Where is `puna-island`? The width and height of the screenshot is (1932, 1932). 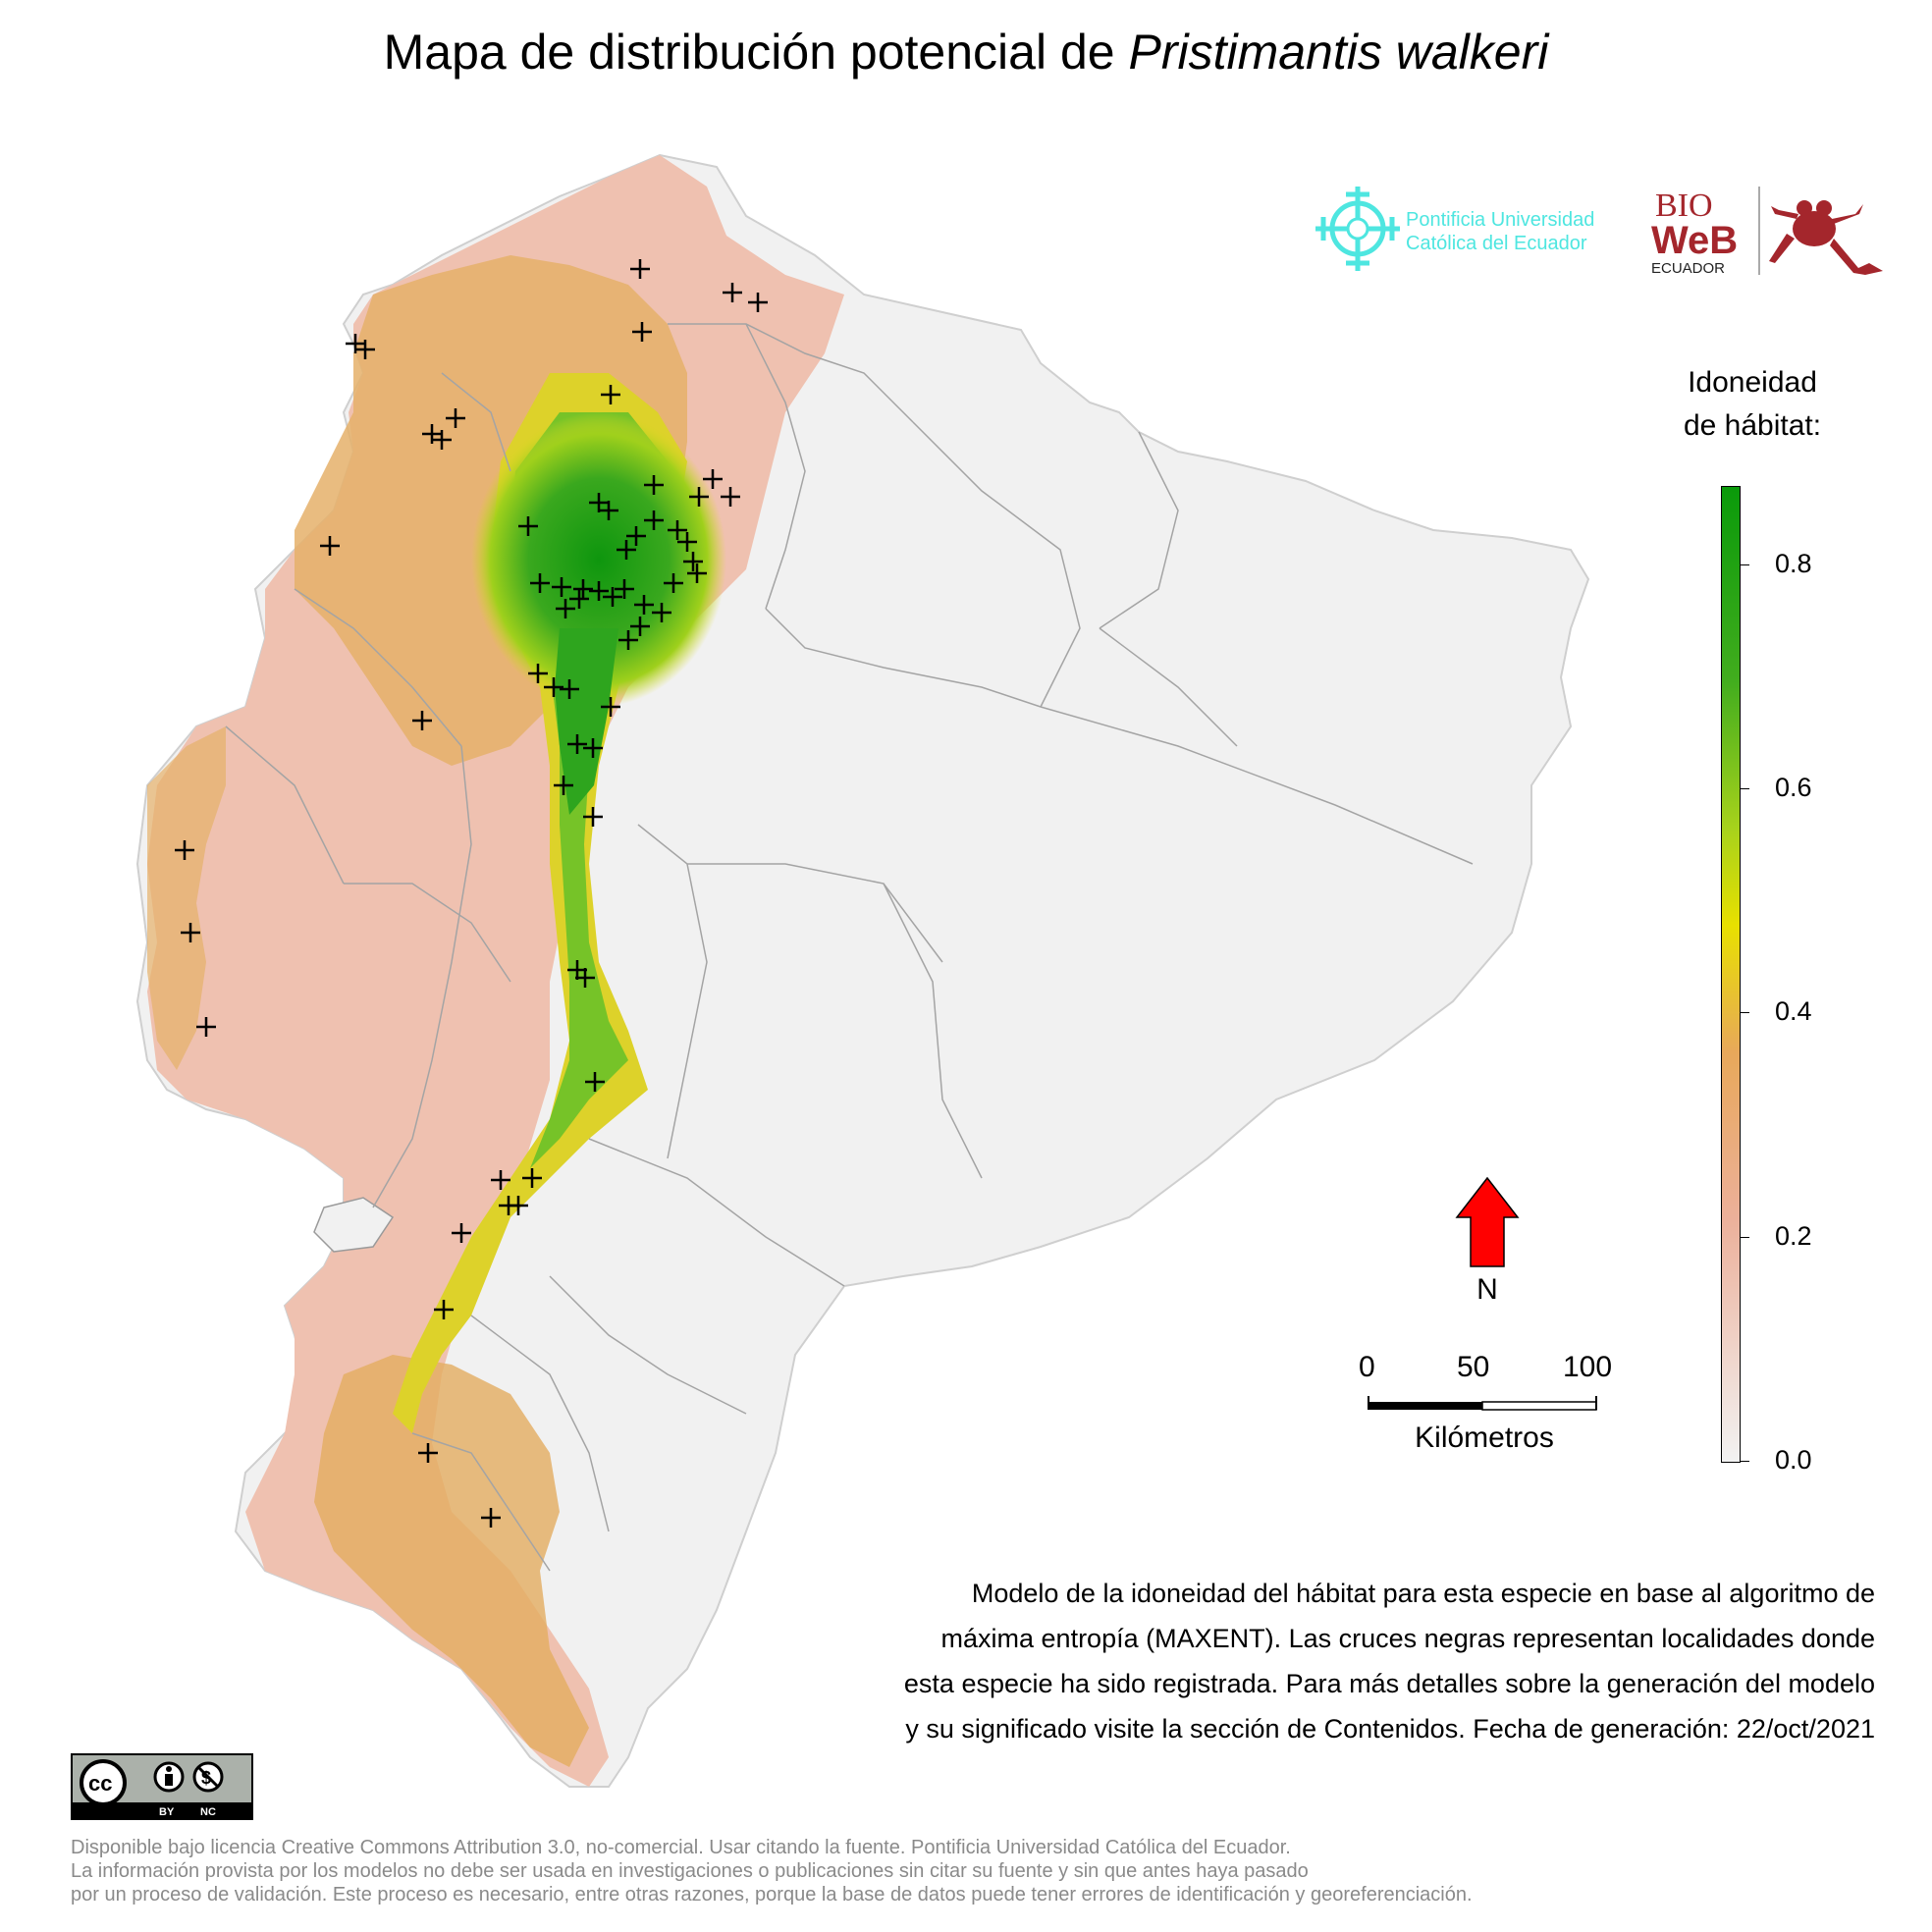 puna-island is located at coordinates (354, 1225).